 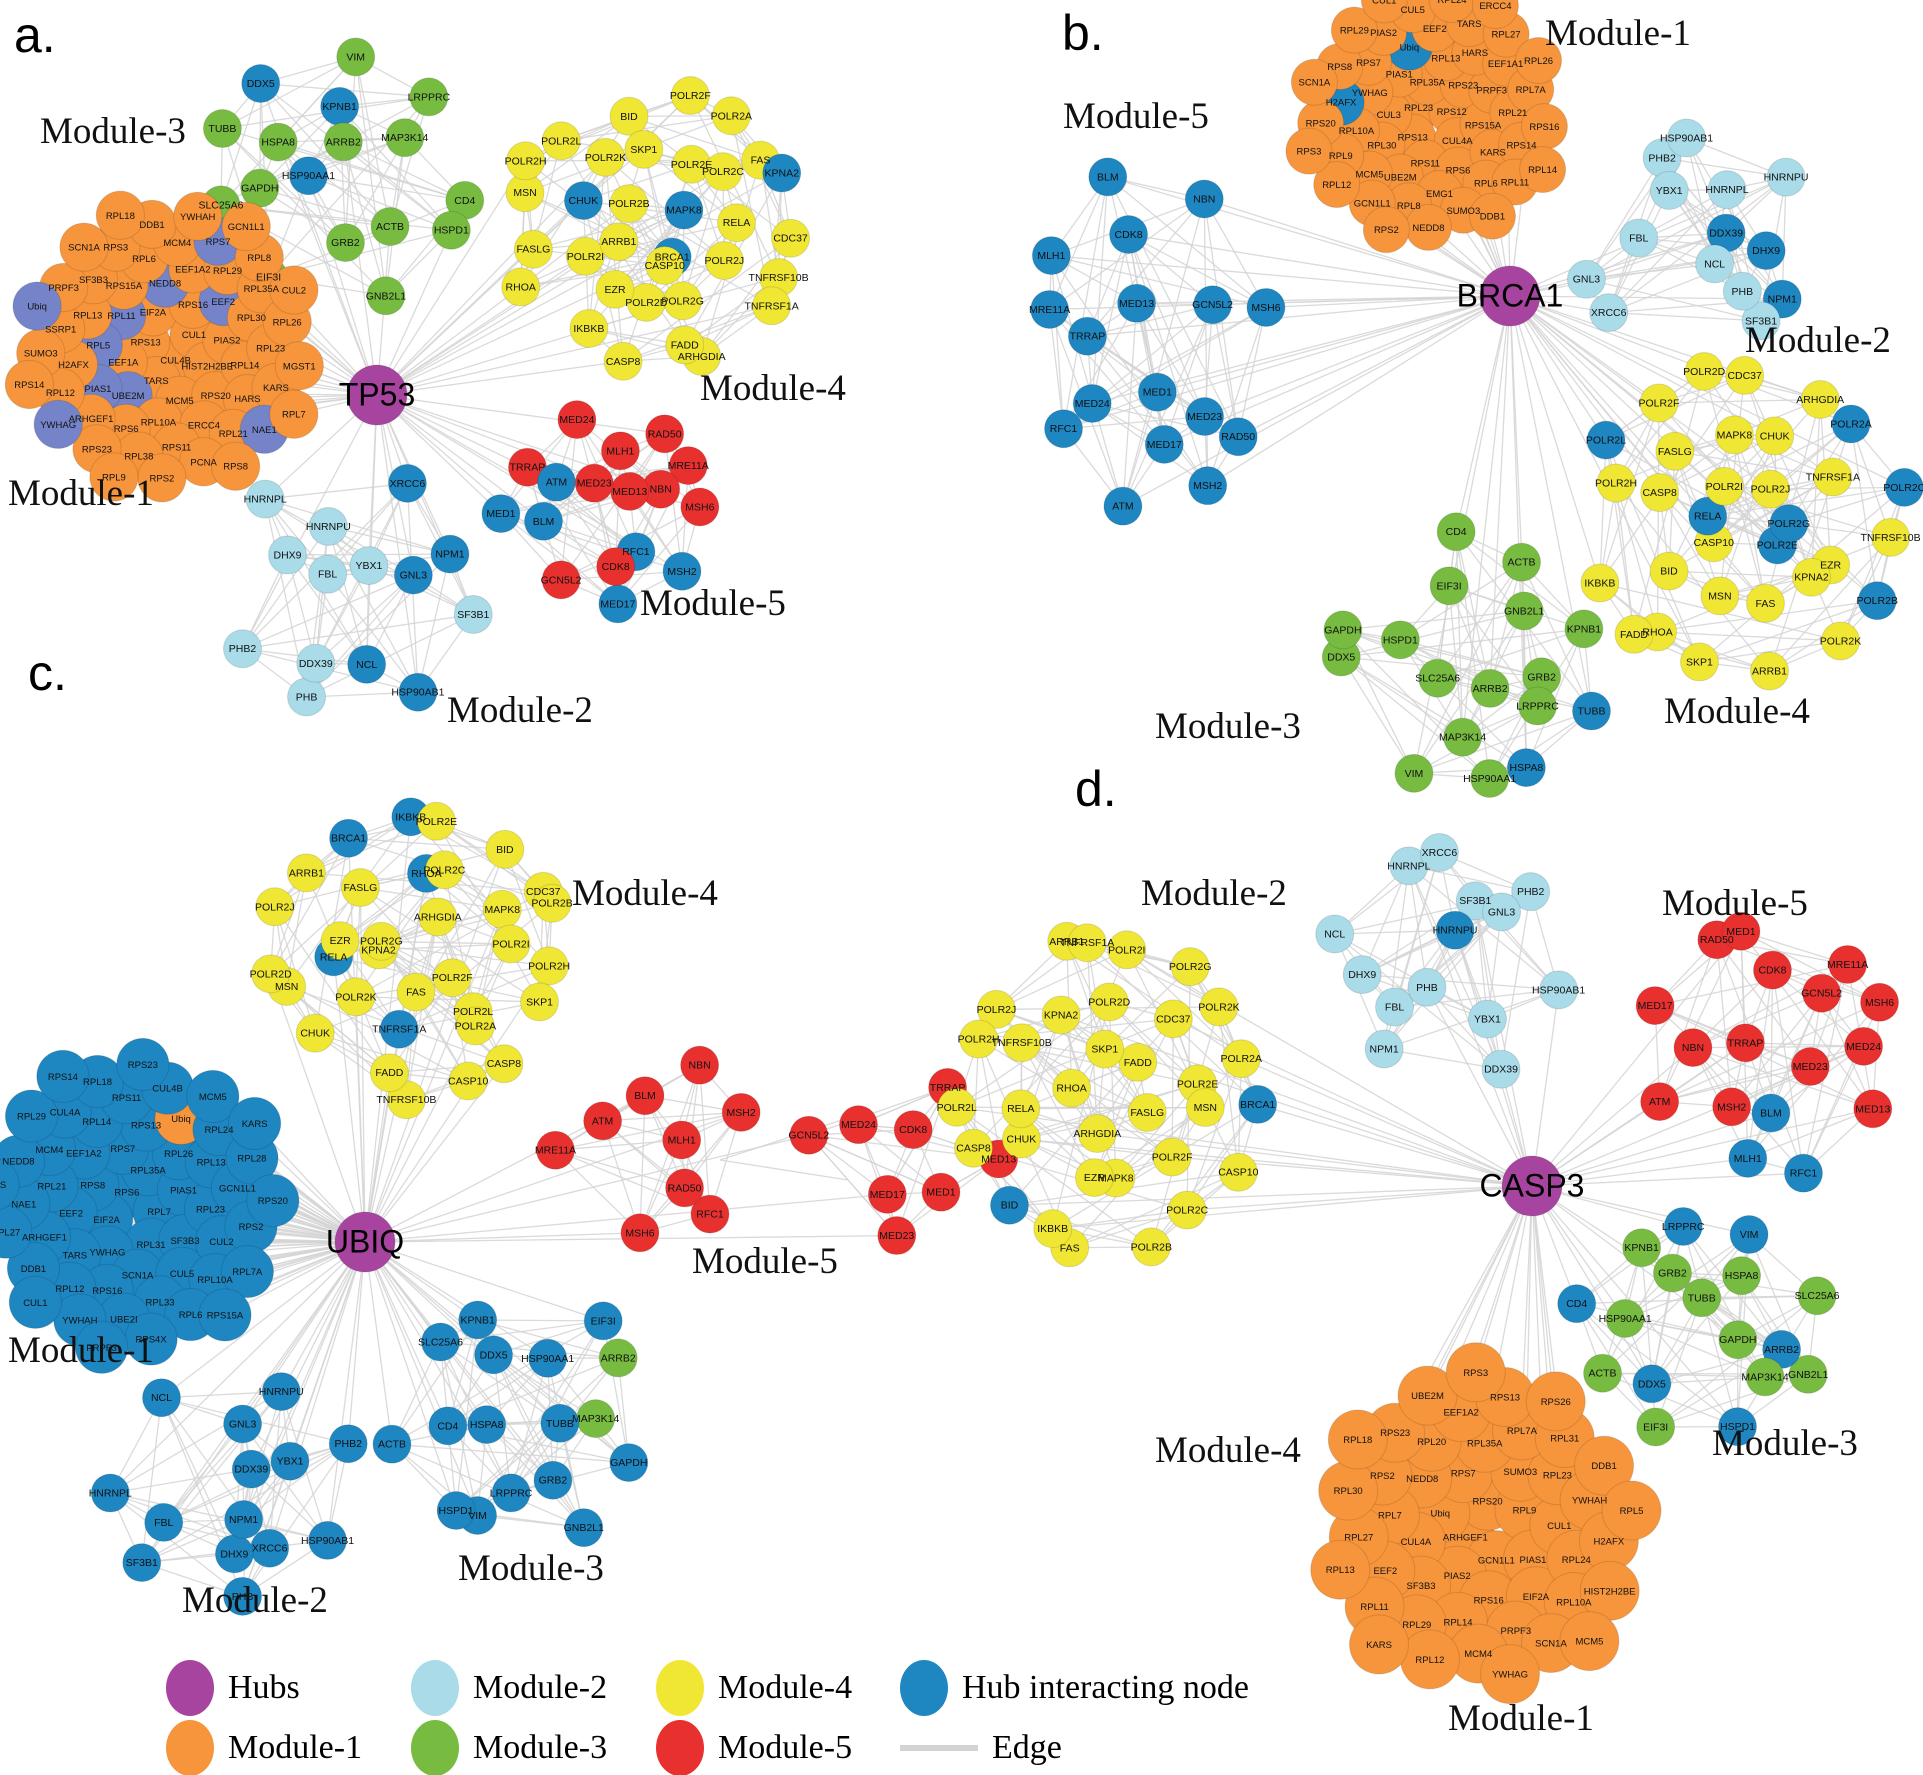 I want to click on node-polr2k, so click(x=356, y=997).